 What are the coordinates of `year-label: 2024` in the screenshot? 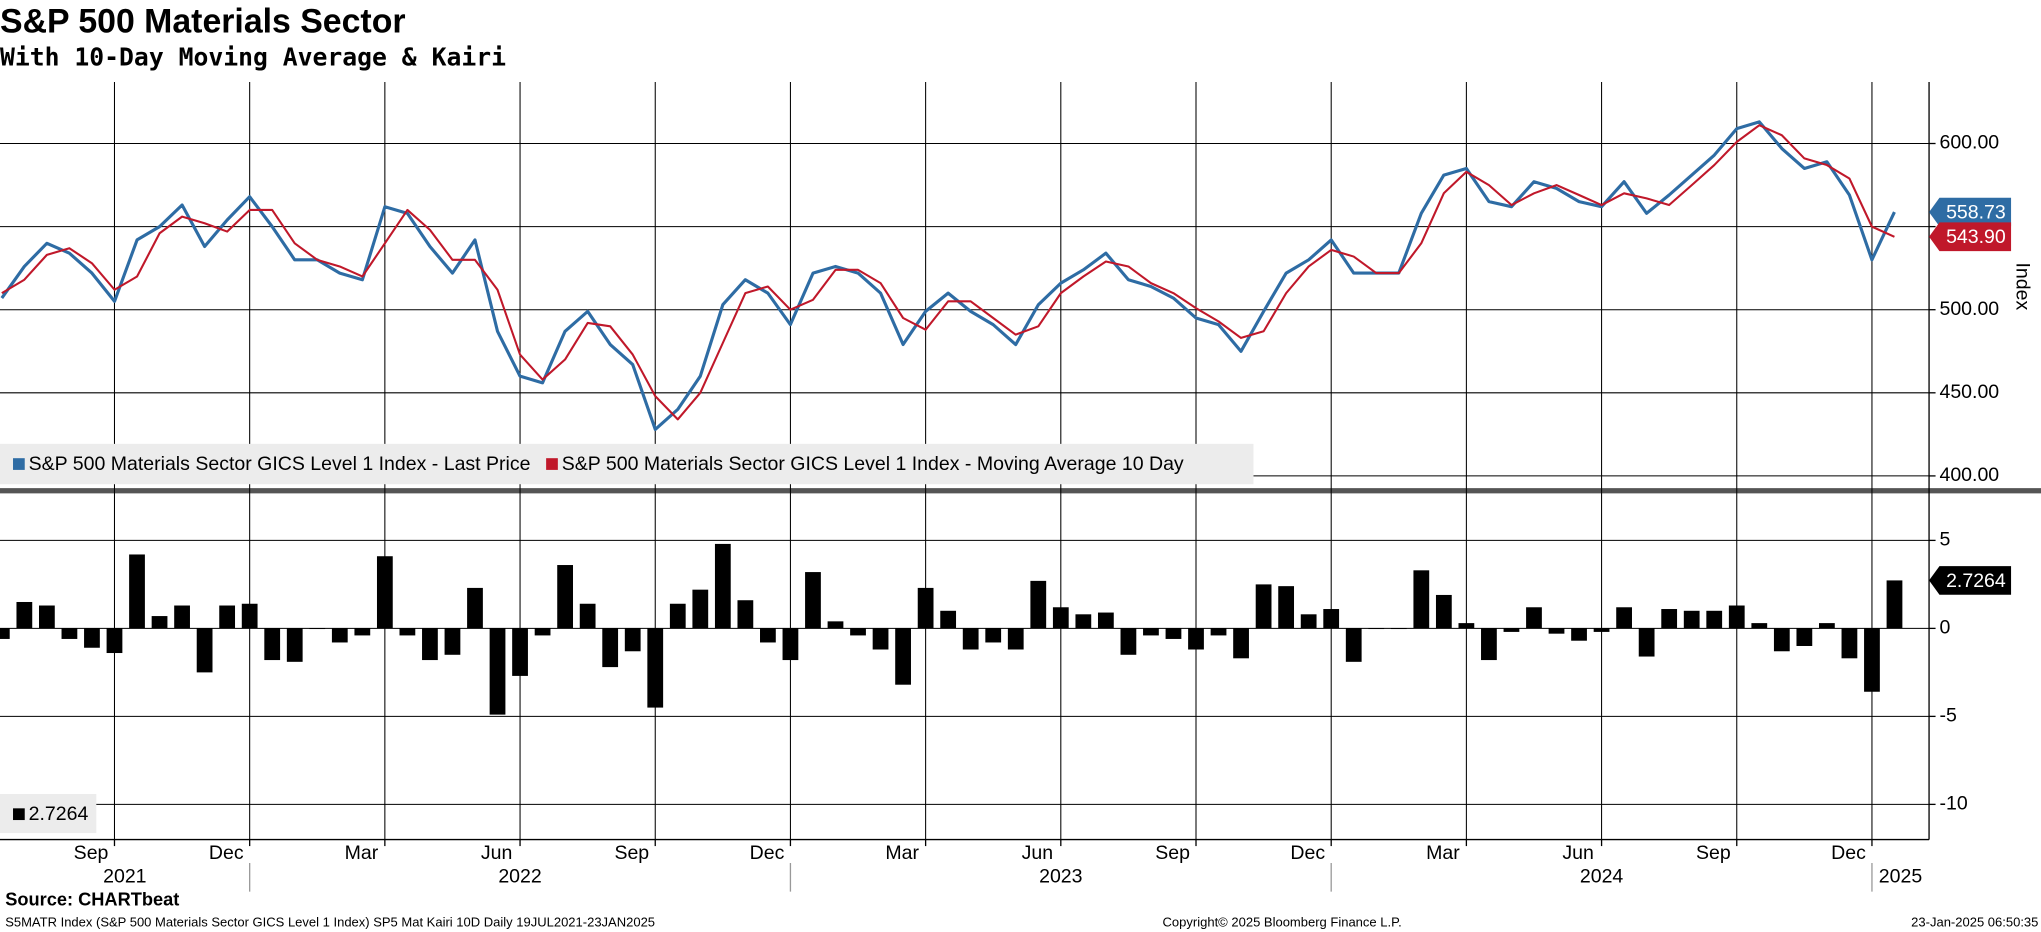 It's located at (1602, 876).